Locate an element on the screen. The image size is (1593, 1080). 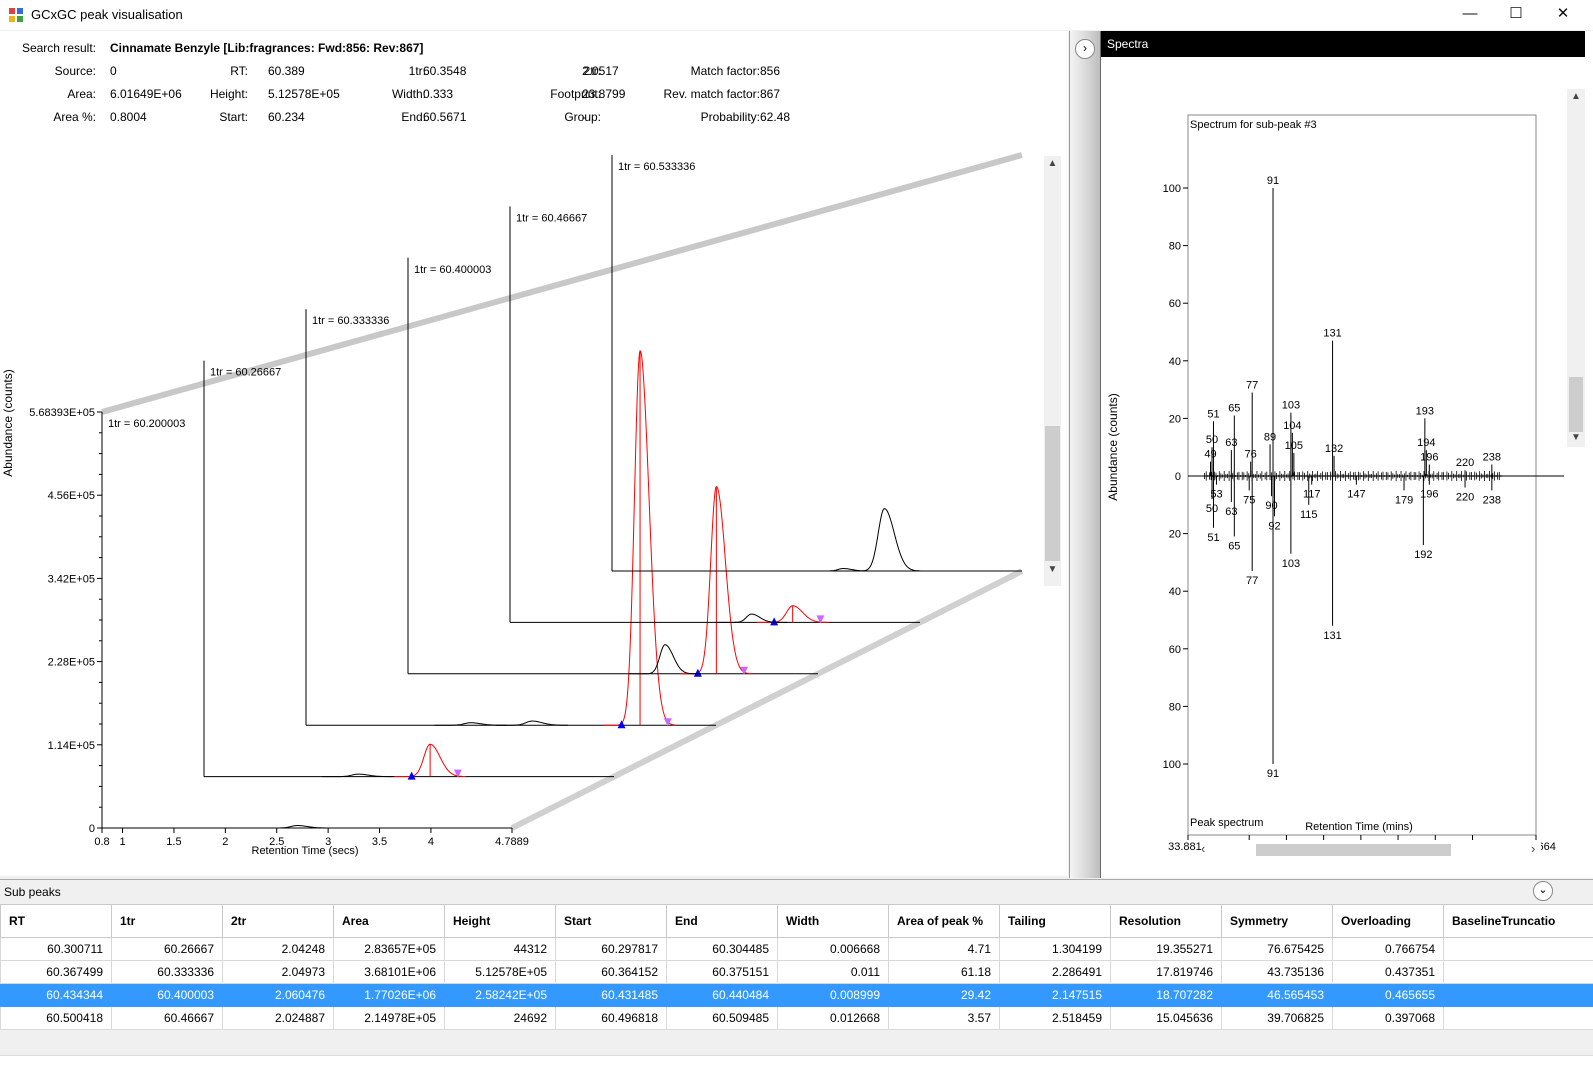
table-cell: 60.400003 is located at coordinates (167, 995).